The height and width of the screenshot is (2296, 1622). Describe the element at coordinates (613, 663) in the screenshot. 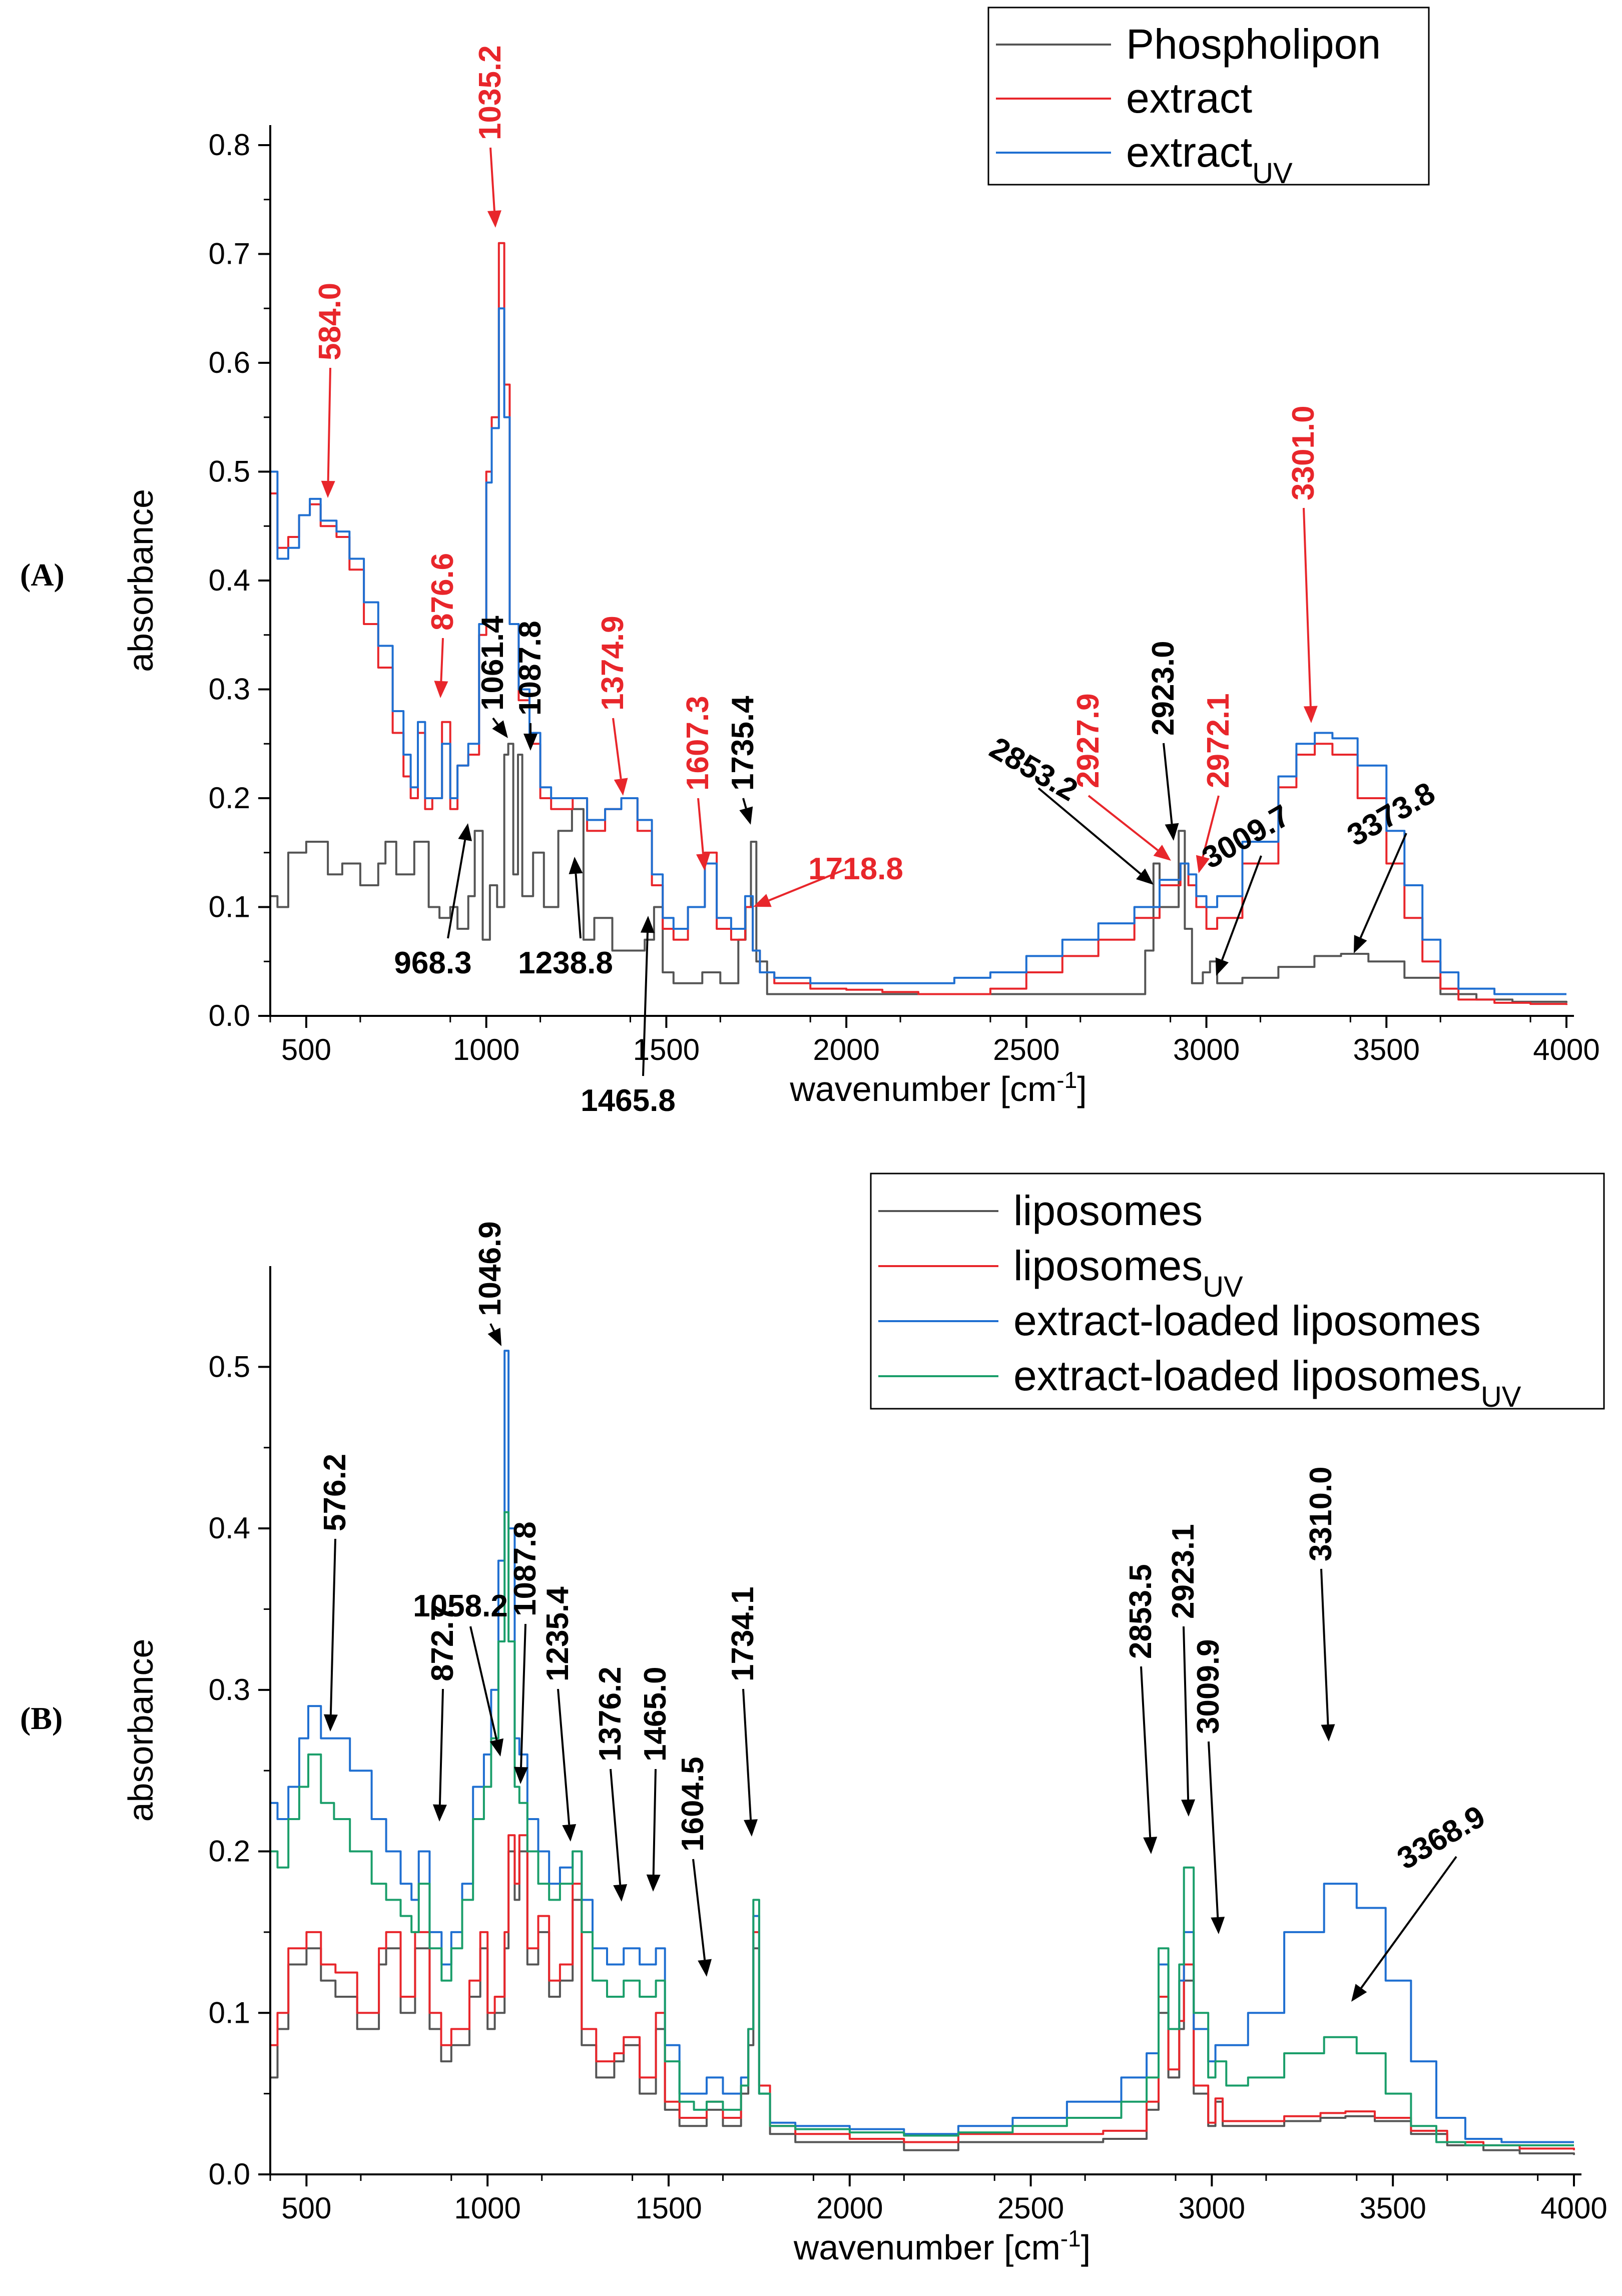

I see `peak-label-a-5: 1374.9` at that location.